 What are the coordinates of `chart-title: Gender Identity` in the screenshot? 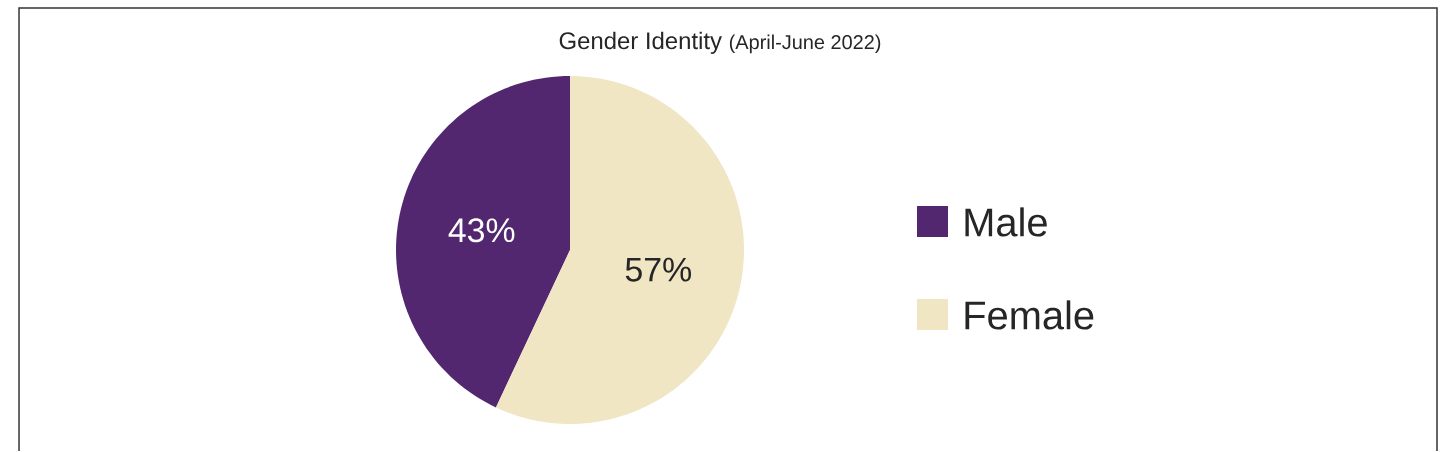 It's located at (640, 43).